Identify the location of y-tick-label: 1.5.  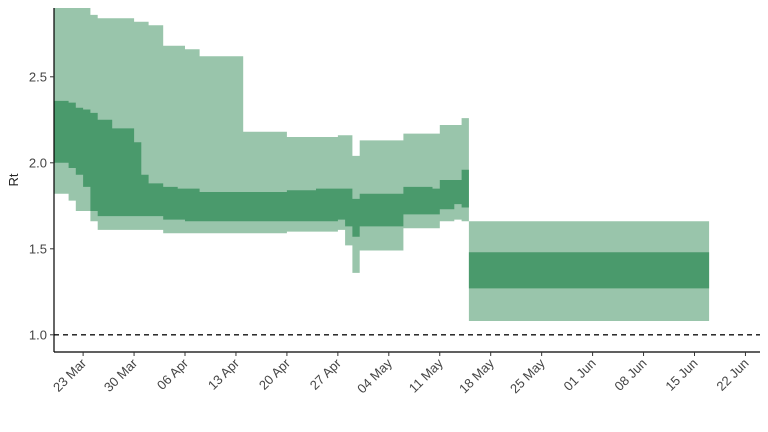
(38, 248).